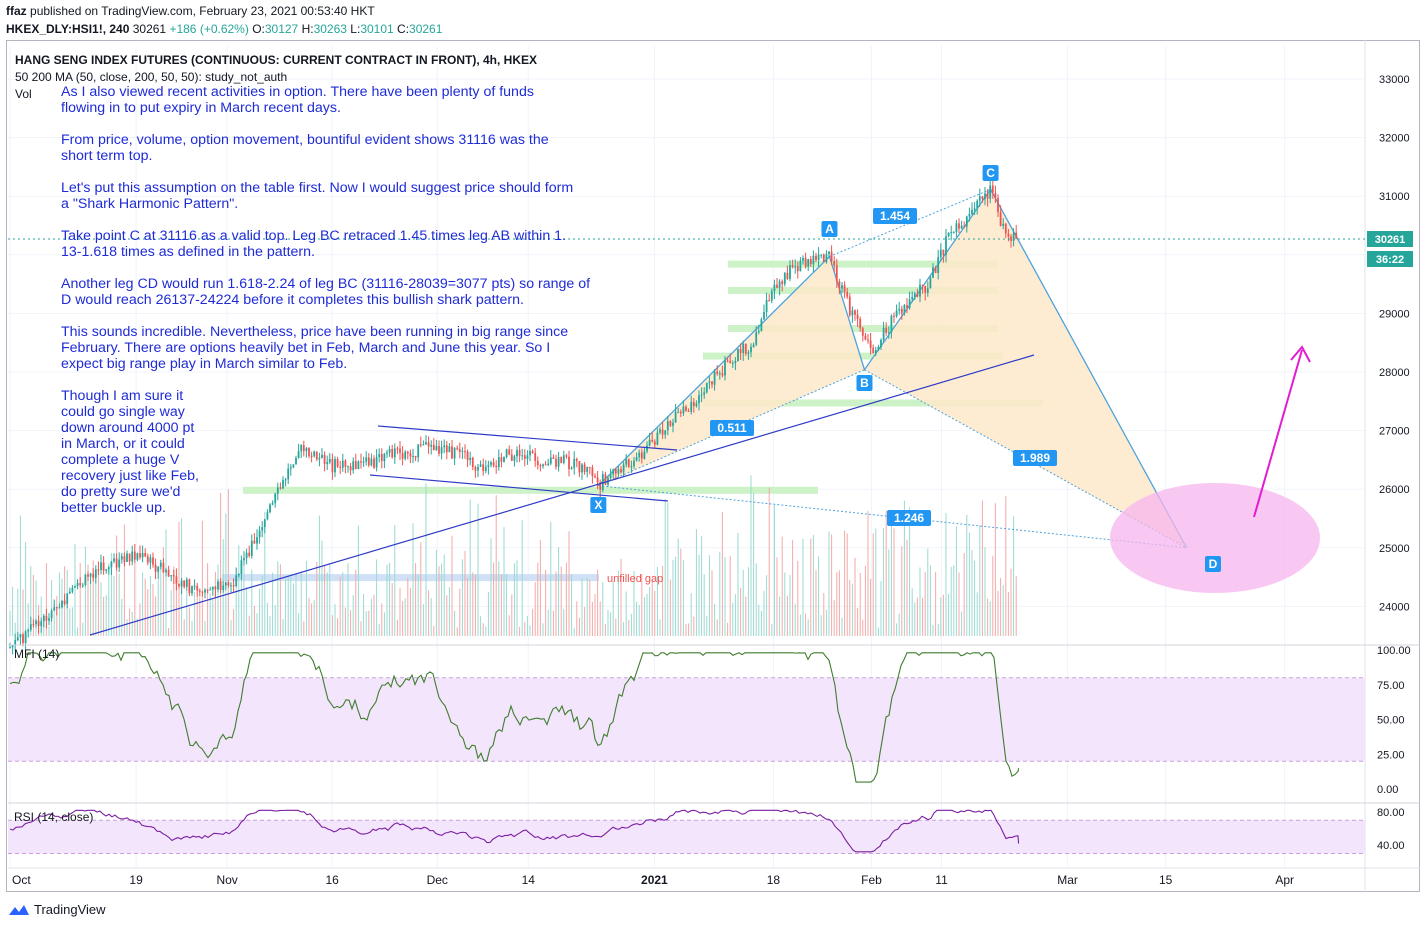 Image resolution: width=1428 pixels, height=930 pixels. Describe the element at coordinates (333, 880) in the screenshot. I see `time-tick-label: 16` at that location.